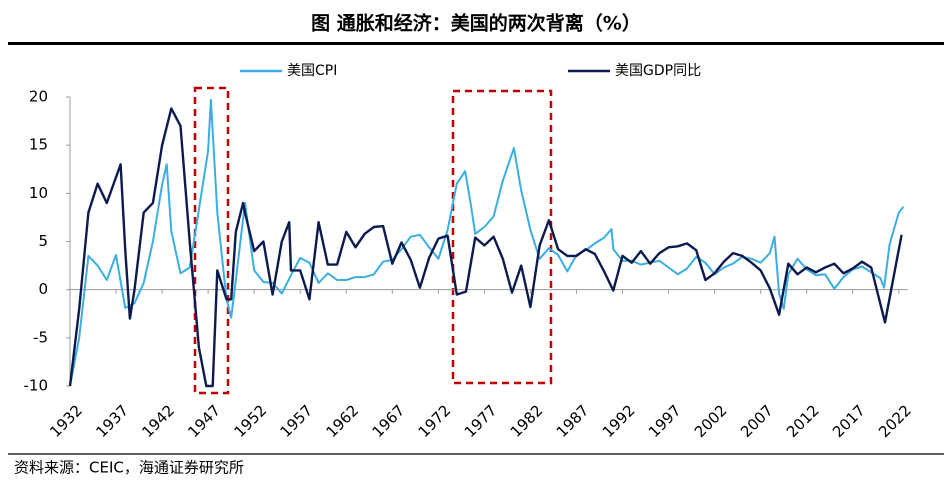 The height and width of the screenshot is (482, 952). Describe the element at coordinates (476, 43) in the screenshot. I see `title-rule` at that location.